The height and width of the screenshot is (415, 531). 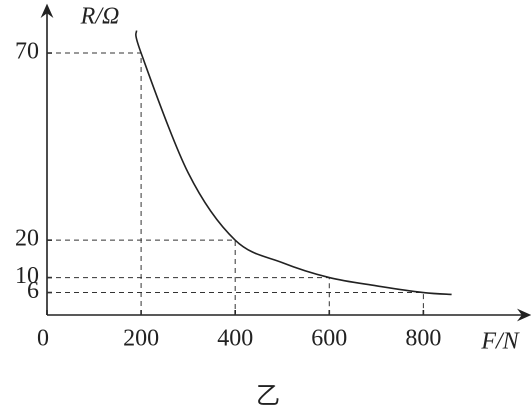 I want to click on x-axis-label: F/N, so click(x=500, y=342).